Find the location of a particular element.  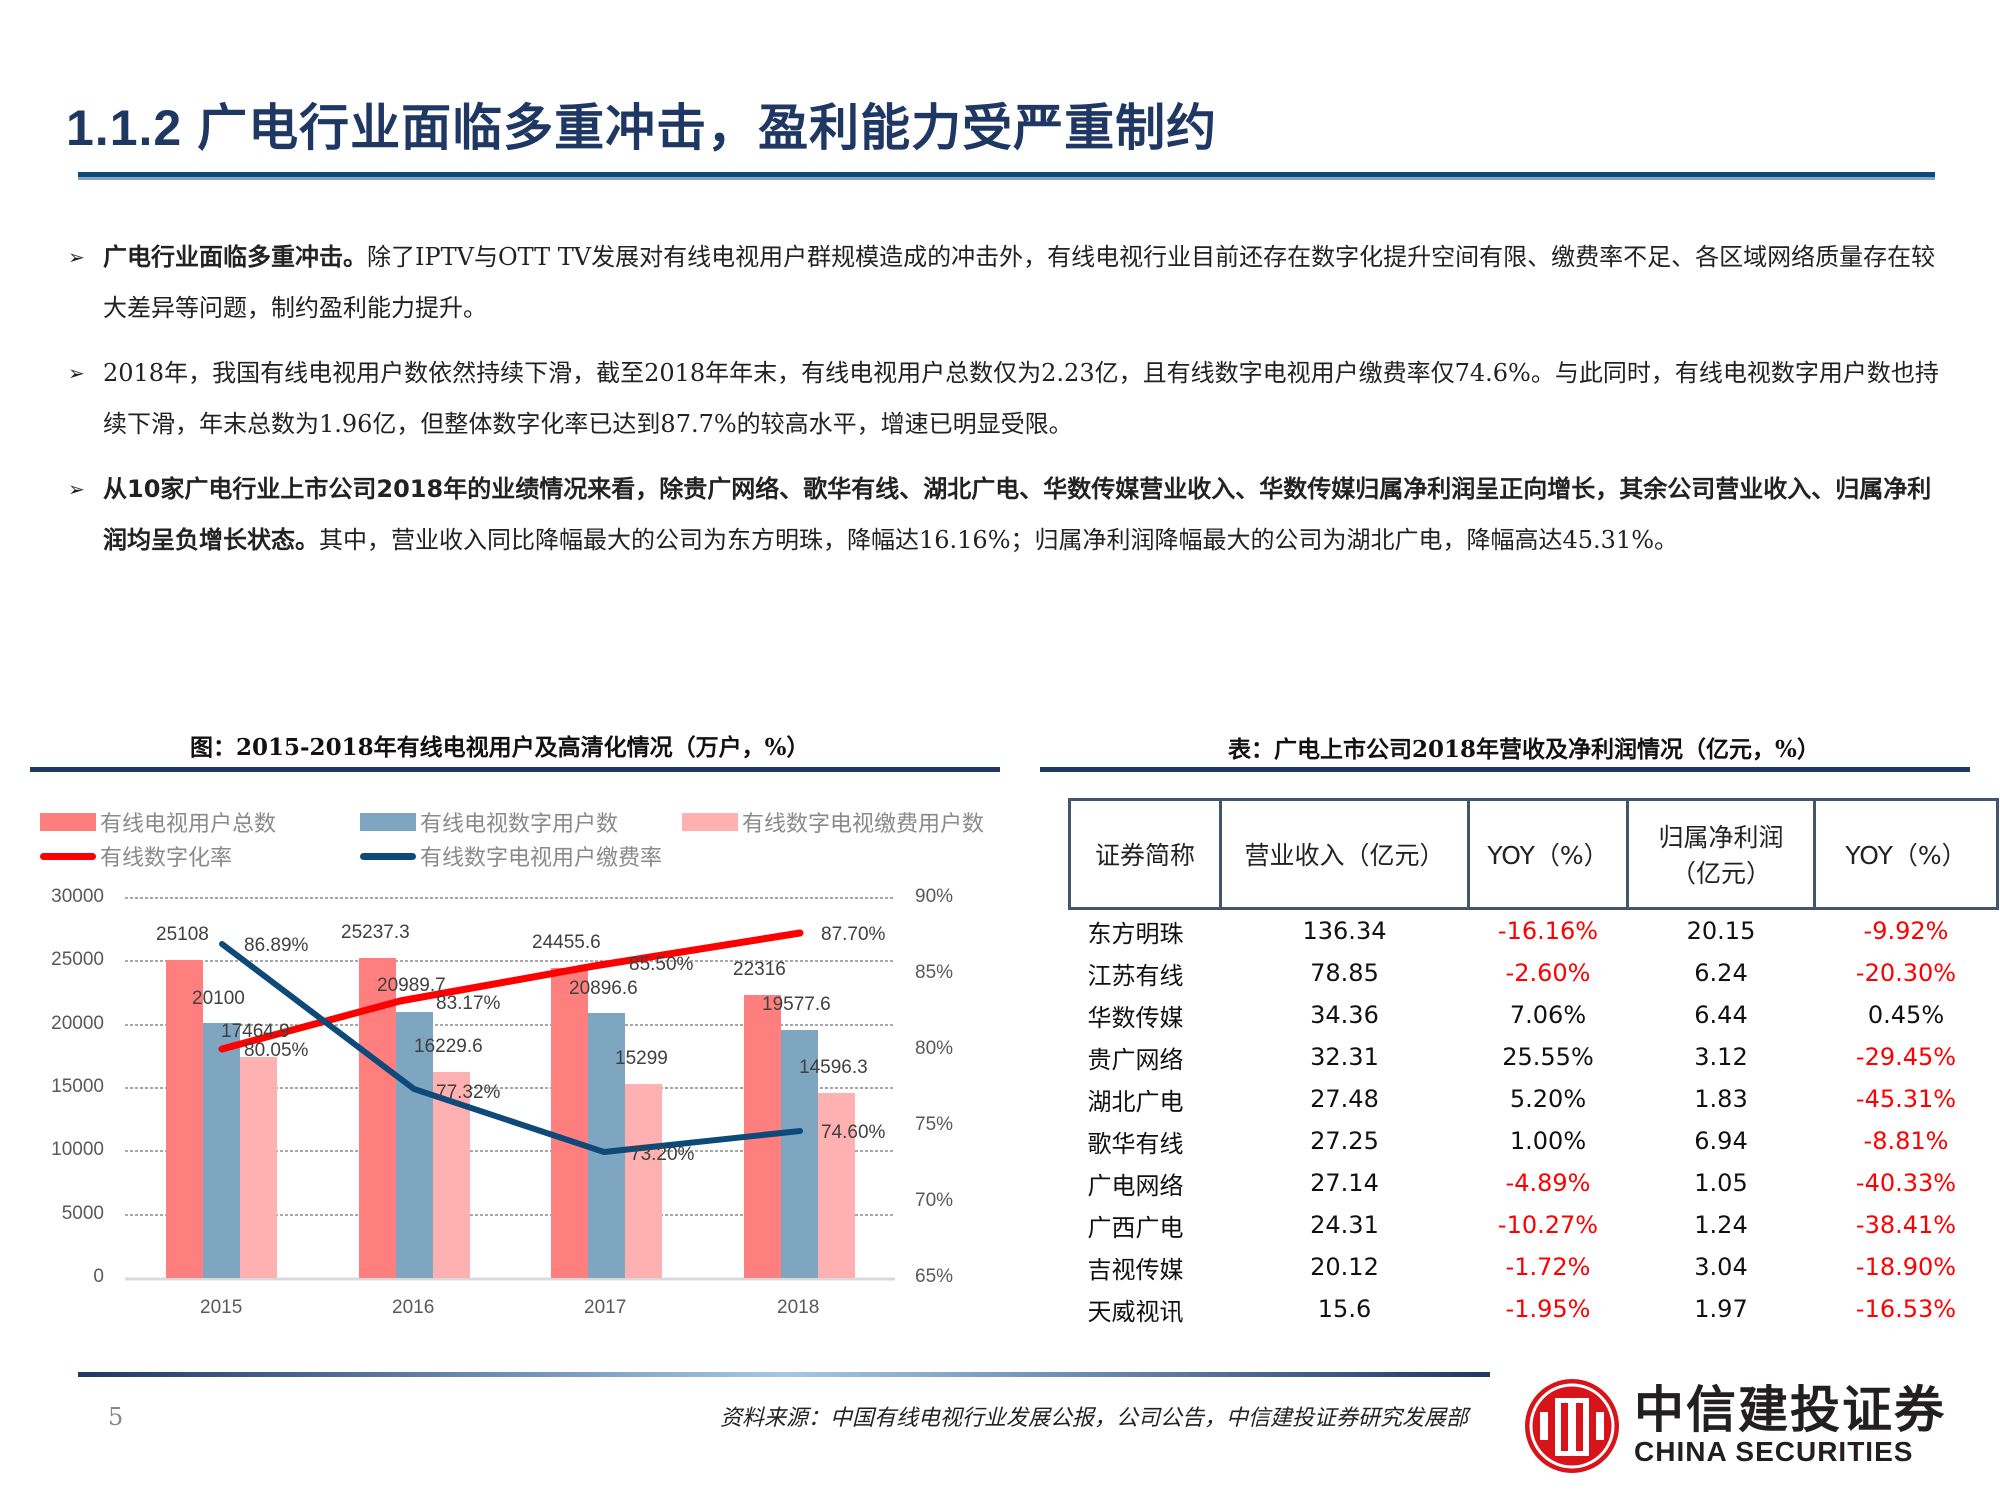

chart-plot is located at coordinates (510, 1089).